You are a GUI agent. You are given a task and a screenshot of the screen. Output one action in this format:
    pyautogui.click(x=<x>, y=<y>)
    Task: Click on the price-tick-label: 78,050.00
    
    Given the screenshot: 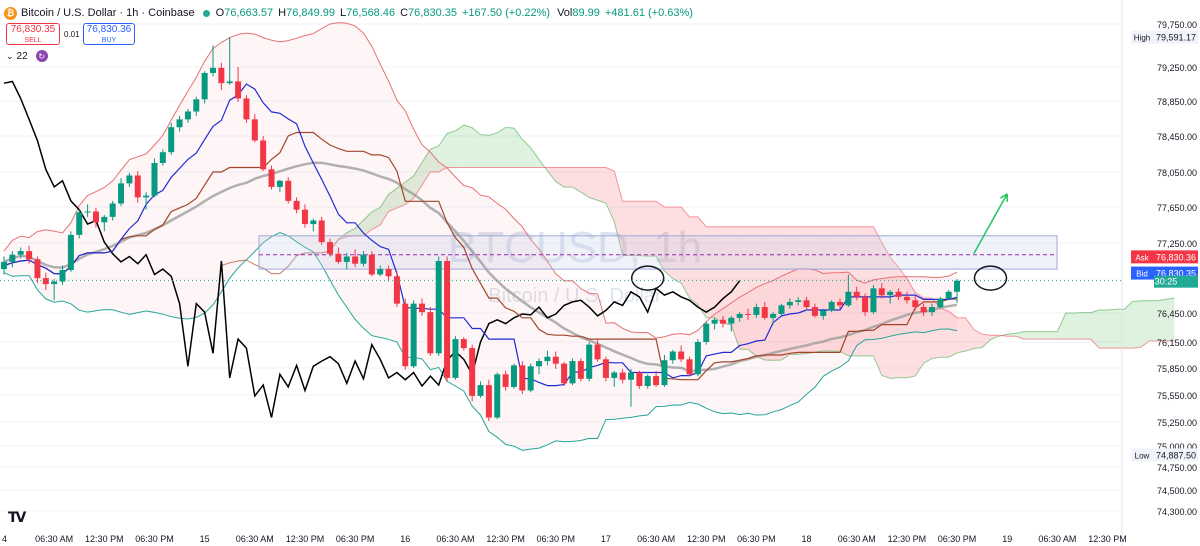 What is the action you would take?
    pyautogui.click(x=1177, y=173)
    